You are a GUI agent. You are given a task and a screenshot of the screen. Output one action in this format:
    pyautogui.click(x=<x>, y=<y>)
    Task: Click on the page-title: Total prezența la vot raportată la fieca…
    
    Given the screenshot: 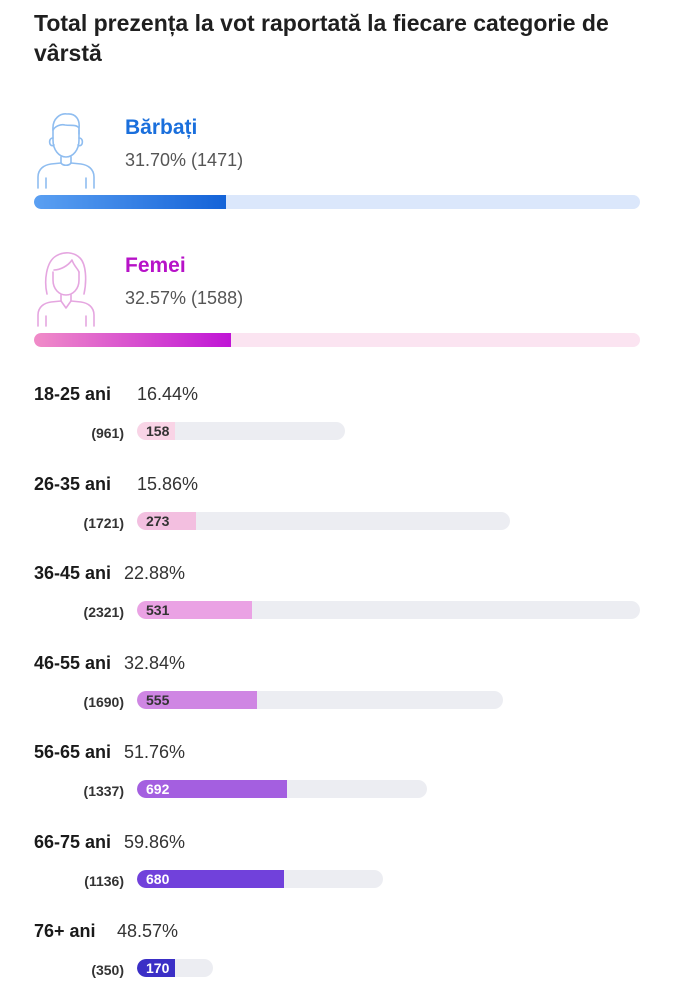 What is the action you would take?
    pyautogui.click(x=321, y=38)
    